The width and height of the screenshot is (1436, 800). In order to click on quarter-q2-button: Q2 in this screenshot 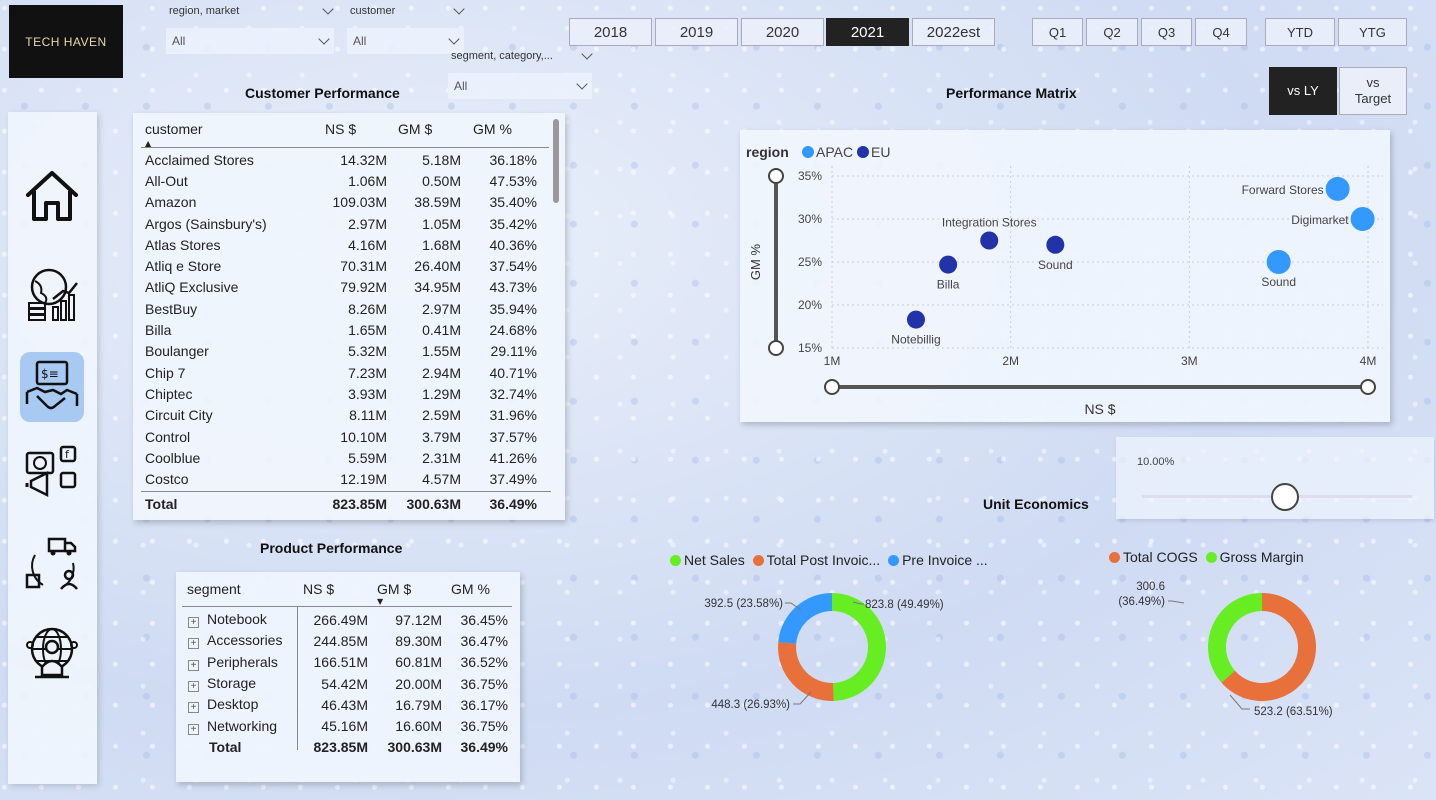, I will do `click(1112, 32)`.